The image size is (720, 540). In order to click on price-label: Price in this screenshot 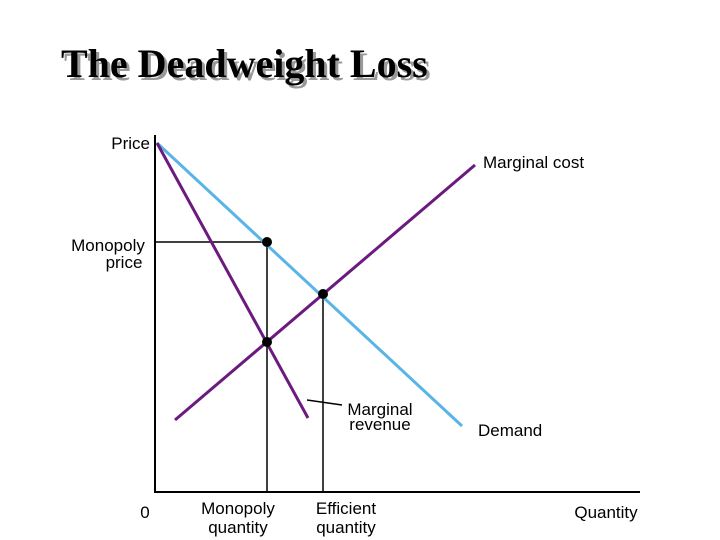, I will do `click(130, 143)`.